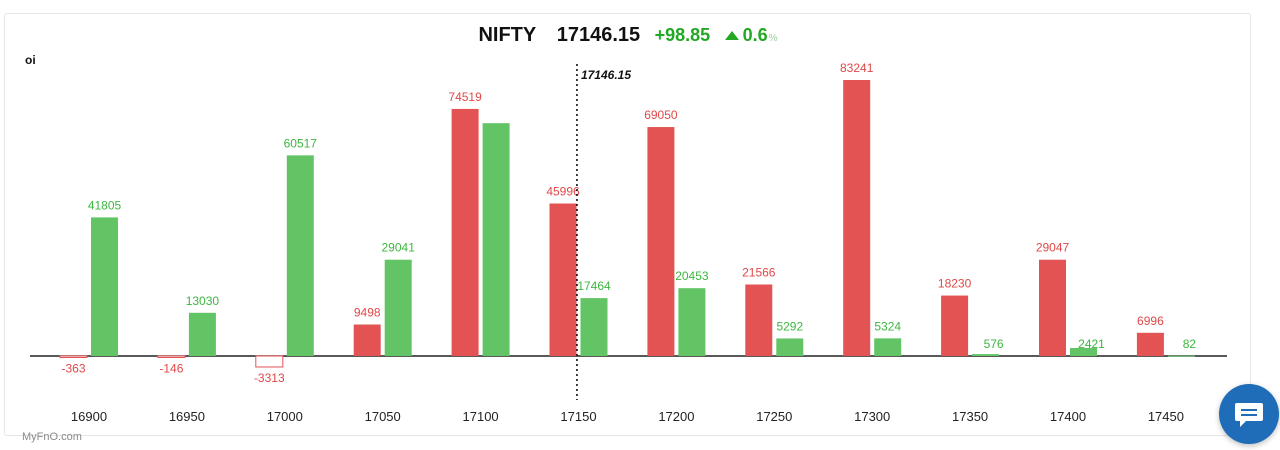  What do you see at coordinates (731, 35) in the screenshot?
I see `up-arrow-icon` at bounding box center [731, 35].